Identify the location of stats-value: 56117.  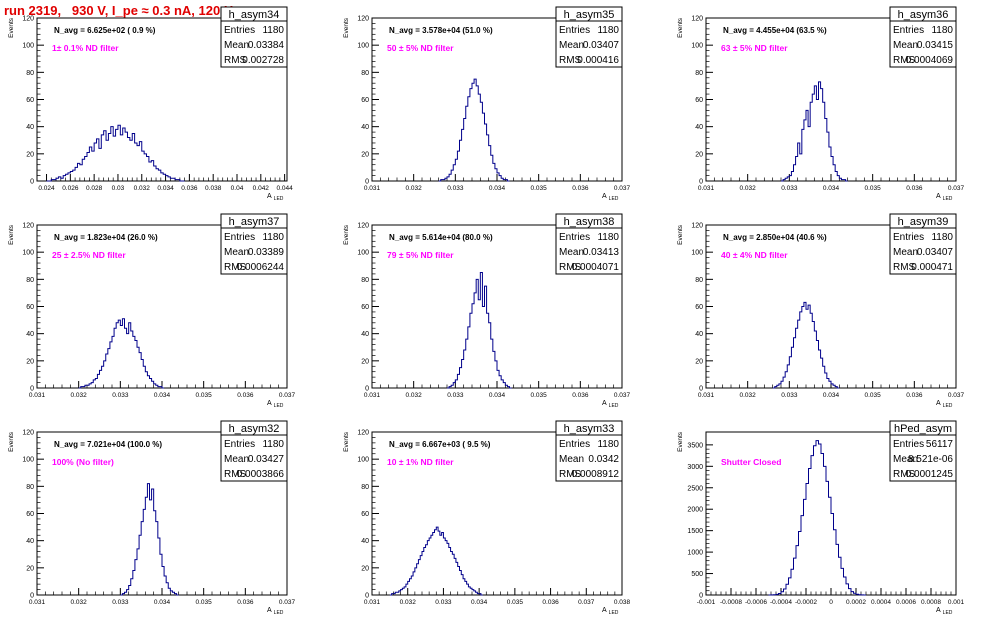
(940, 444).